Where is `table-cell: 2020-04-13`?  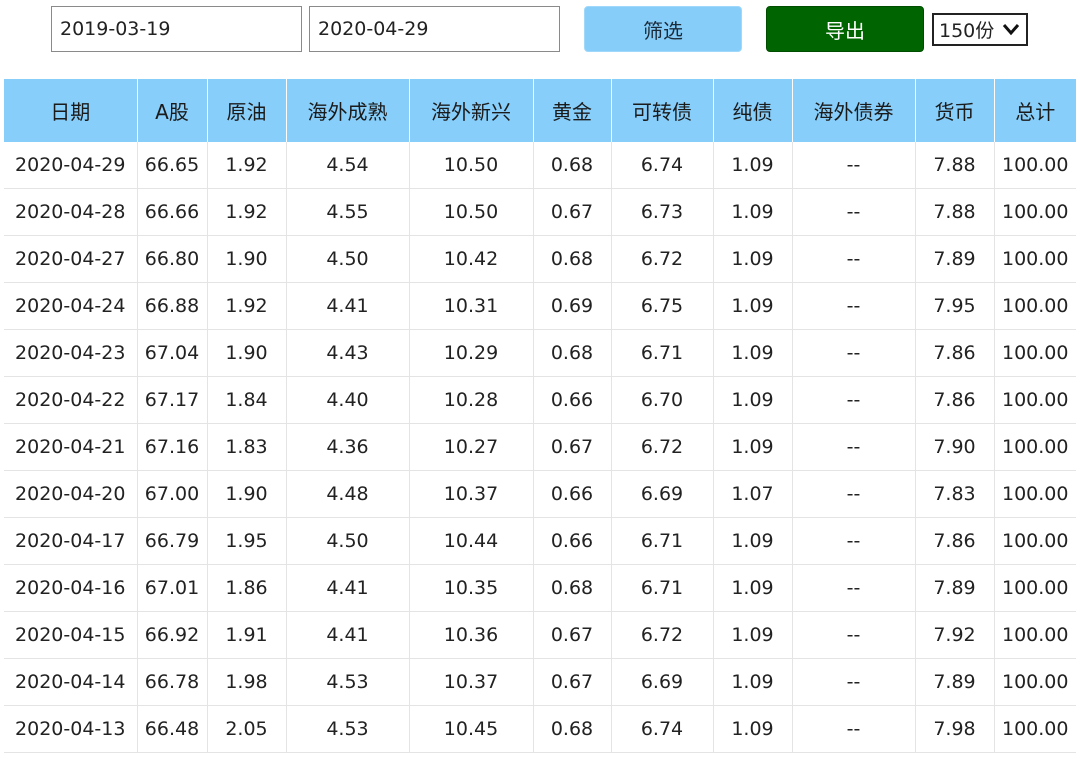
table-cell: 2020-04-13 is located at coordinates (71, 729).